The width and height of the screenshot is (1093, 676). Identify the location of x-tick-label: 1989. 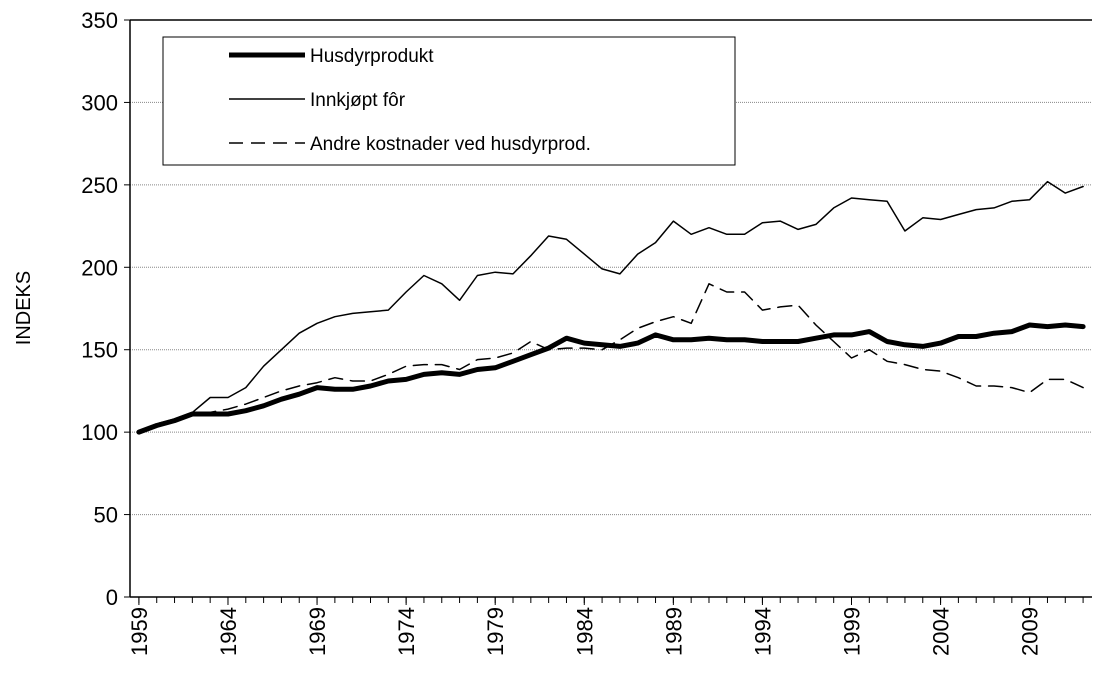
(673, 631).